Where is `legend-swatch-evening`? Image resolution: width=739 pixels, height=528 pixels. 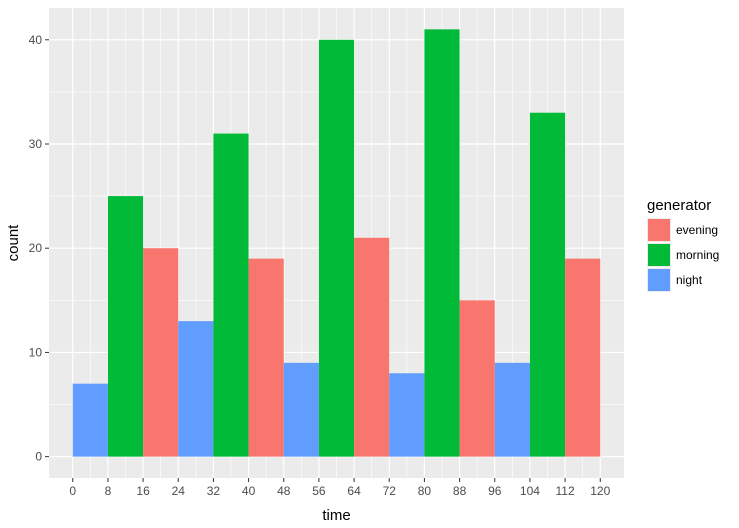
legend-swatch-evening is located at coordinates (659, 230).